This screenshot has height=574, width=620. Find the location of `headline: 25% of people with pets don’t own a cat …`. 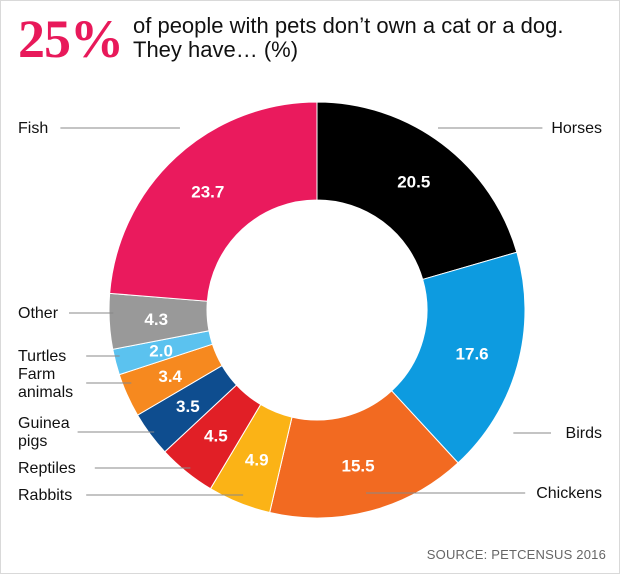

headline: 25% of people with pets don’t own a cat … is located at coordinates (295, 39).